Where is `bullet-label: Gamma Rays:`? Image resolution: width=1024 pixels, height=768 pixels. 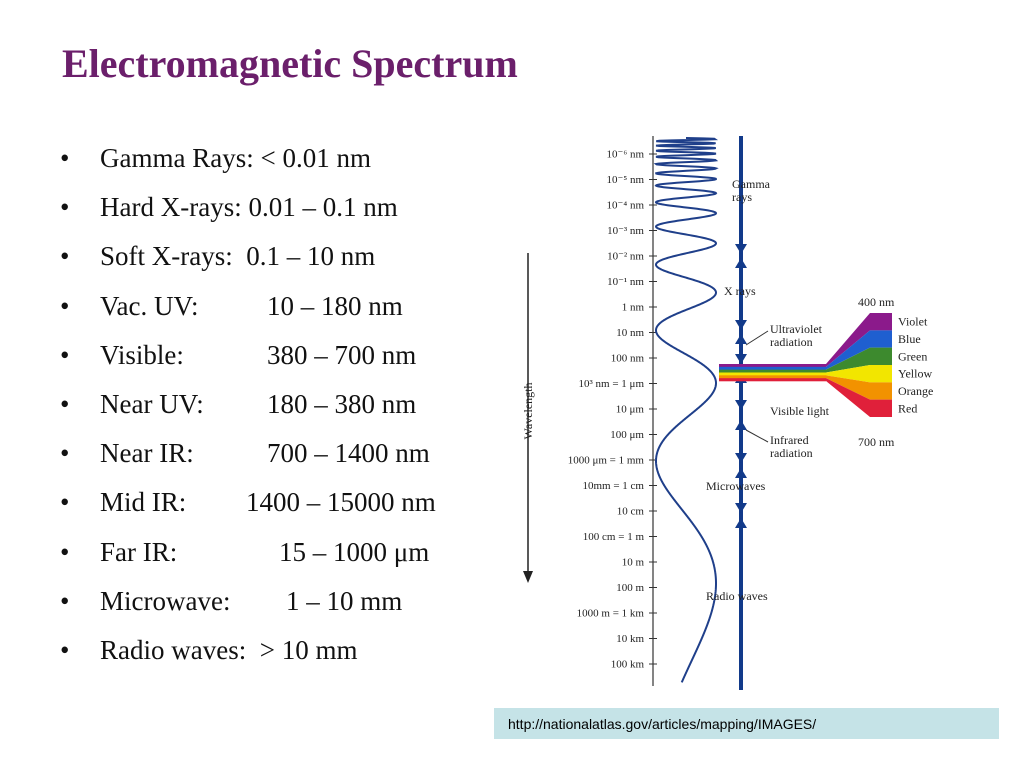
bullet-label: Gamma Rays: is located at coordinates (180, 158).